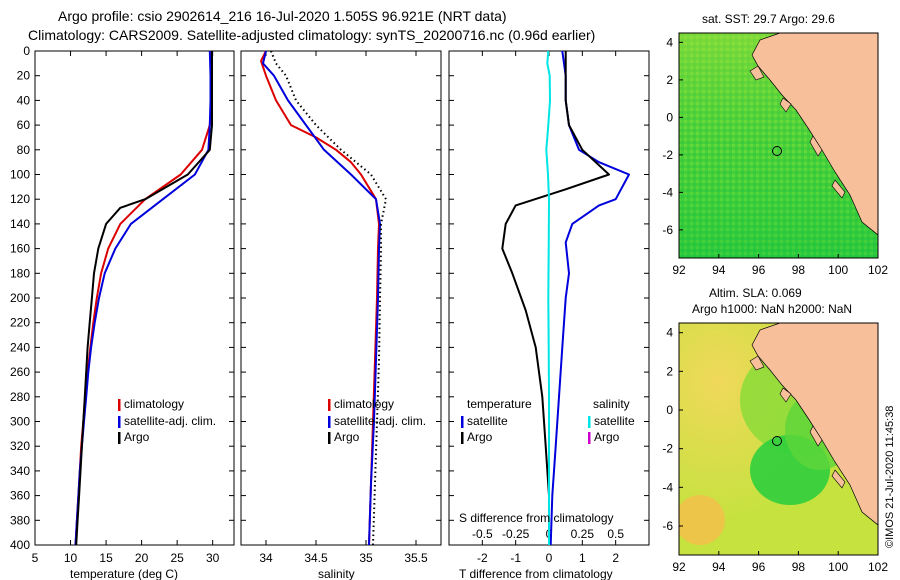 This screenshot has height=580, width=900. I want to click on x-tick-label: 20, so click(142, 558).